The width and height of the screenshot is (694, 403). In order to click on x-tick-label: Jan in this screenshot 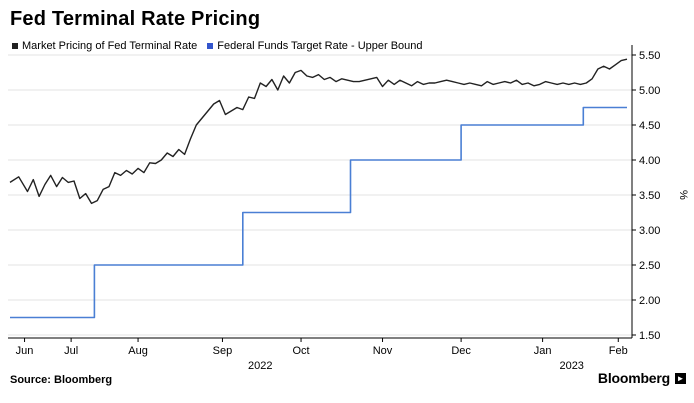, I will do `click(543, 351)`.